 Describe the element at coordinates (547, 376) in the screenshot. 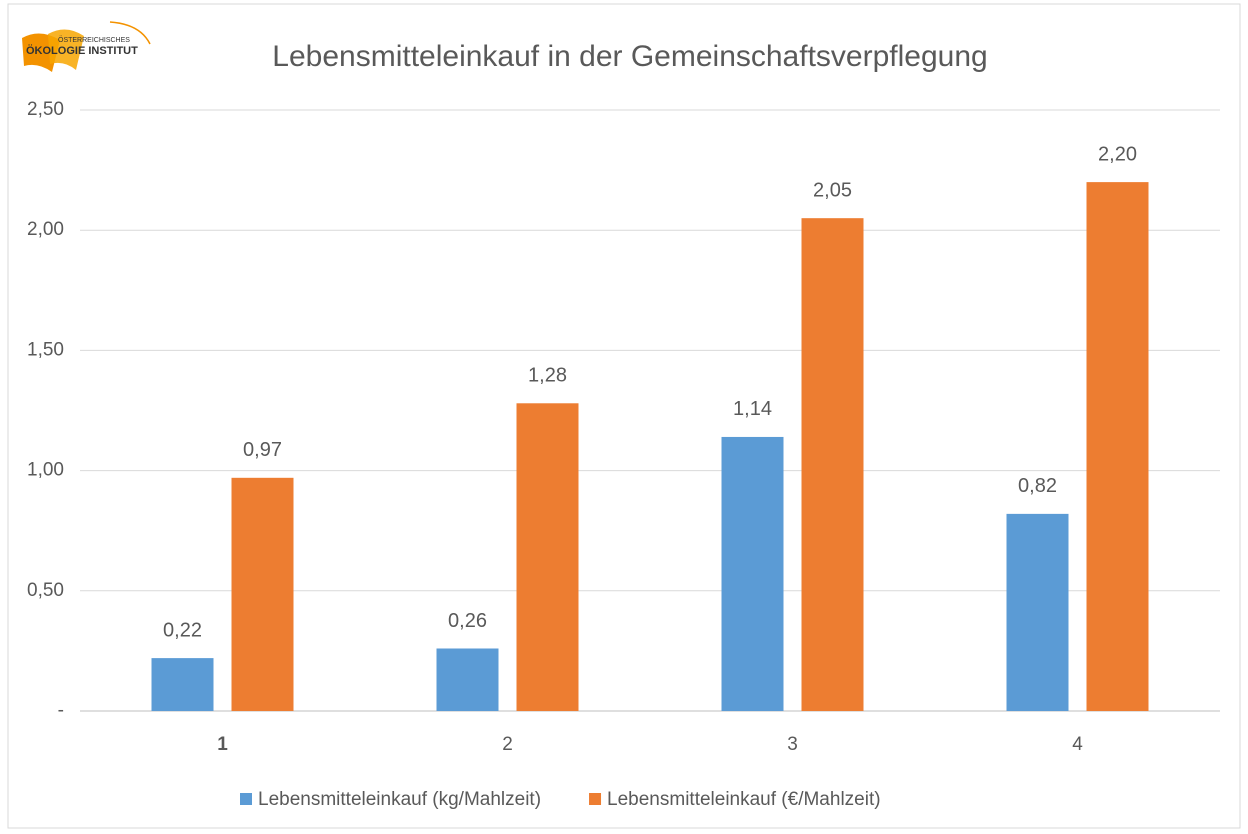

I see `data-label: 1,28` at that location.